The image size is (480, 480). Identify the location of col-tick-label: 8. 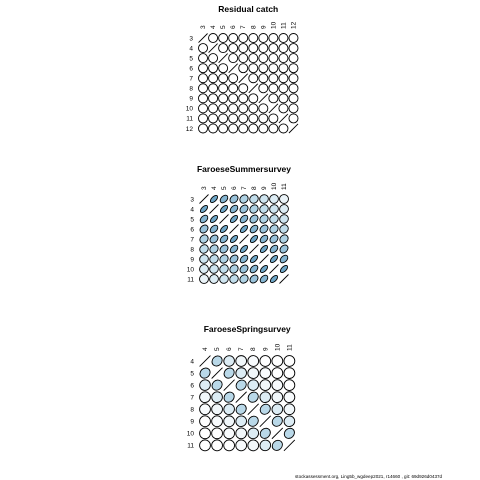
(253, 27).